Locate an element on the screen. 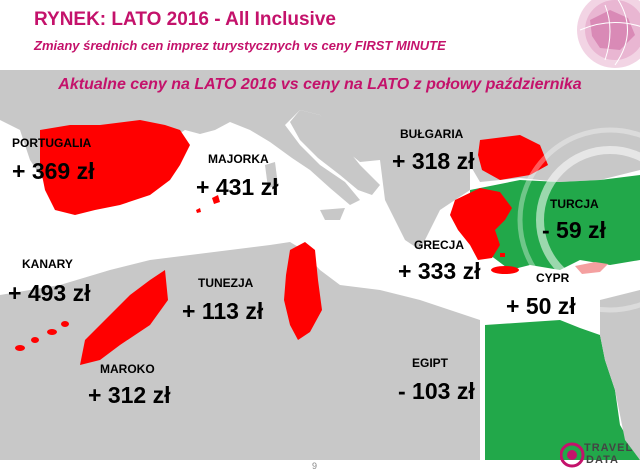 The height and width of the screenshot is (474, 640). logo-text-travel: TRAVEL is located at coordinates (609, 448).